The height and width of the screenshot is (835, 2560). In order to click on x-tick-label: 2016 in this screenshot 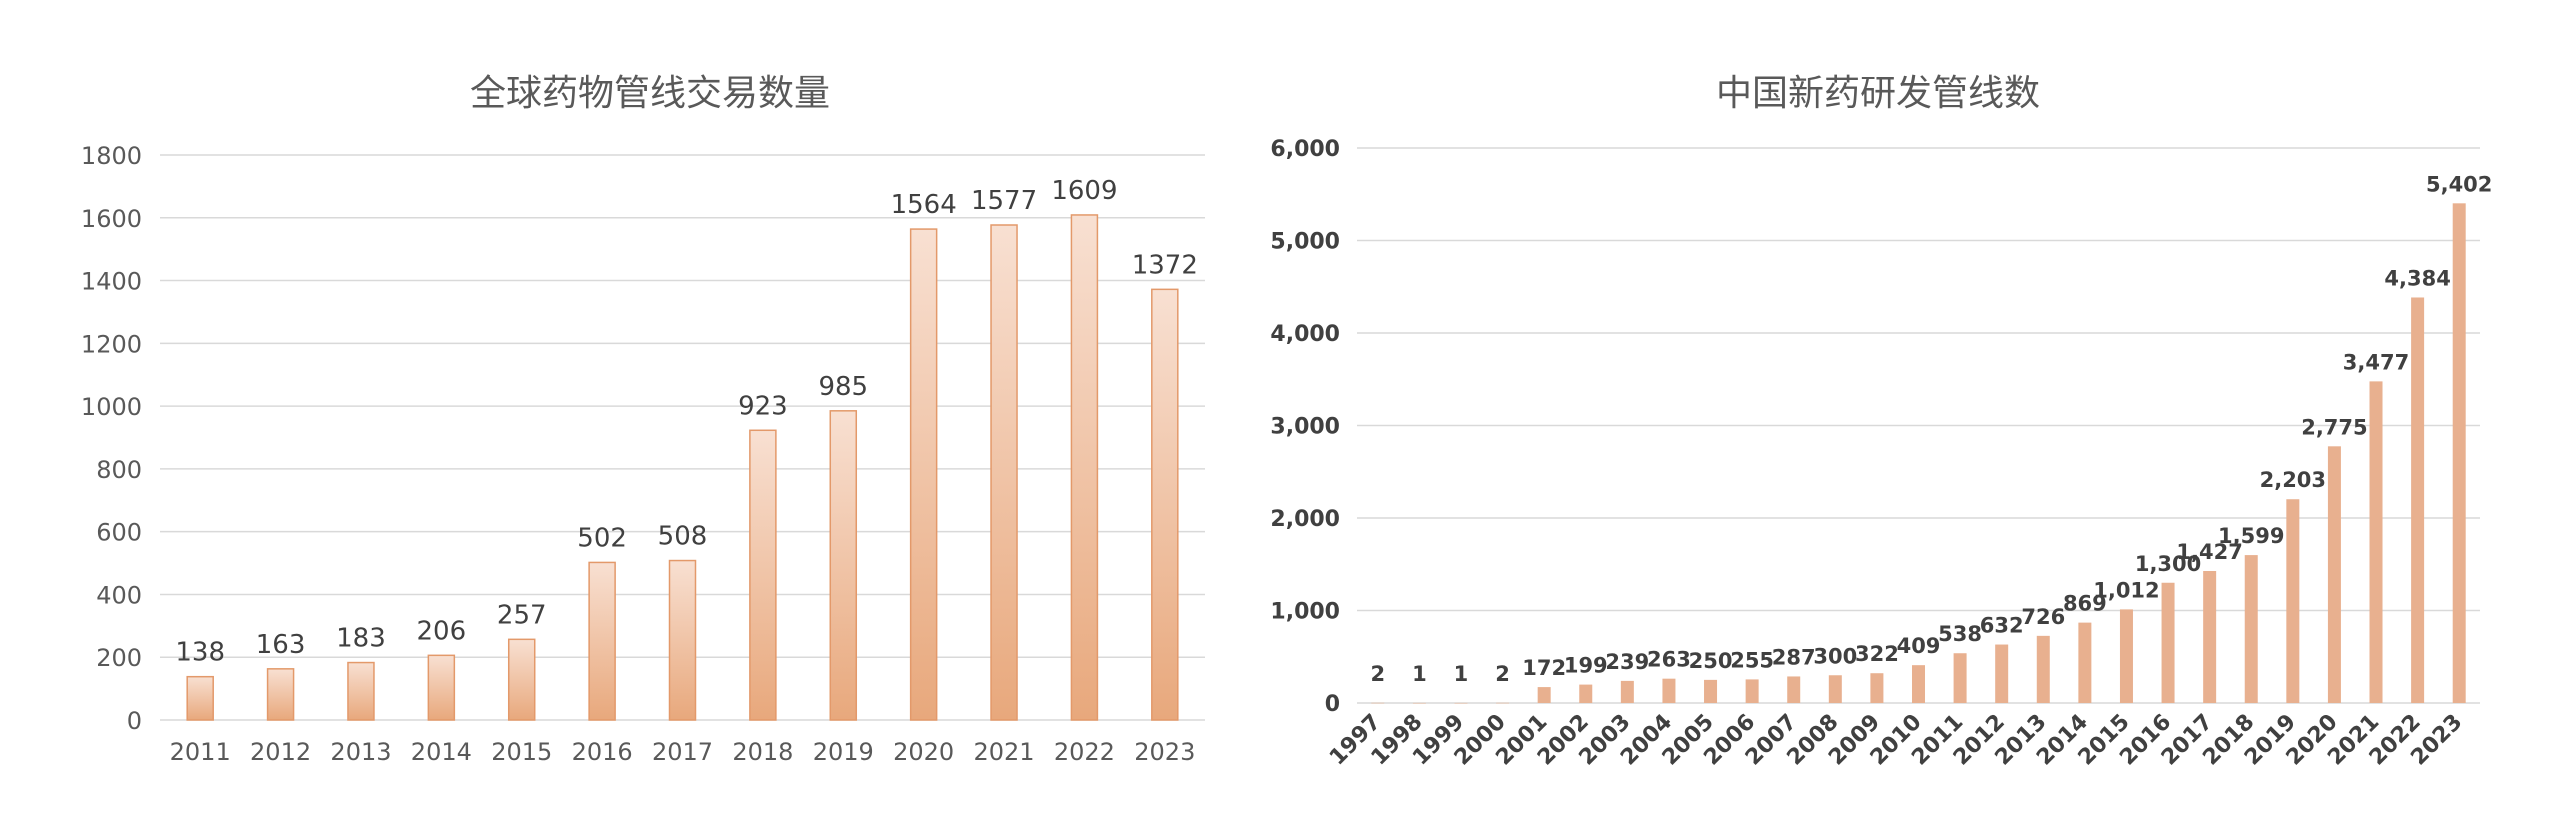, I will do `click(602, 752)`.